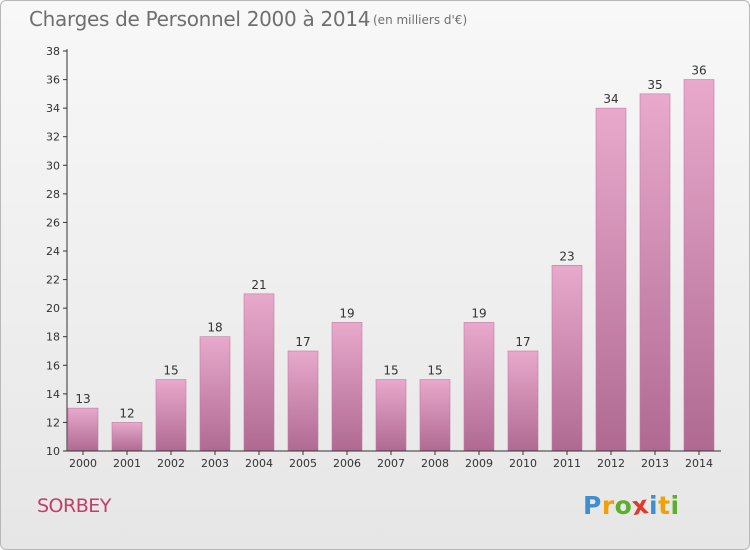  I want to click on y-tick-label: 20, so click(53, 308).